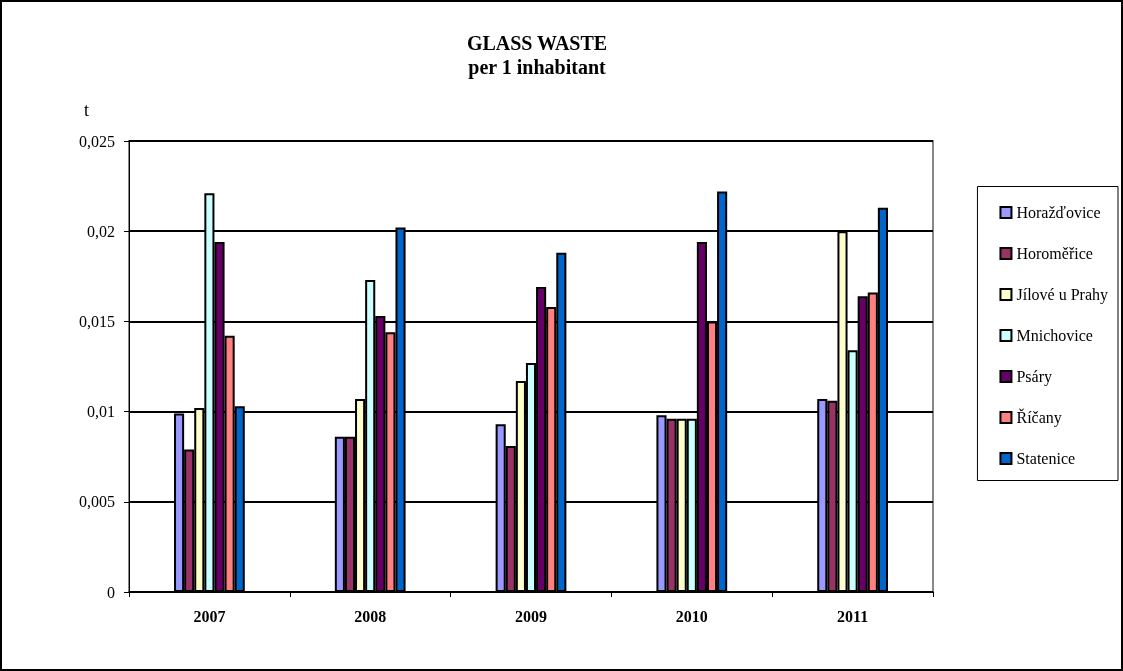 This screenshot has width=1123, height=671. I want to click on y-tick-label: 0,02, so click(101, 231).